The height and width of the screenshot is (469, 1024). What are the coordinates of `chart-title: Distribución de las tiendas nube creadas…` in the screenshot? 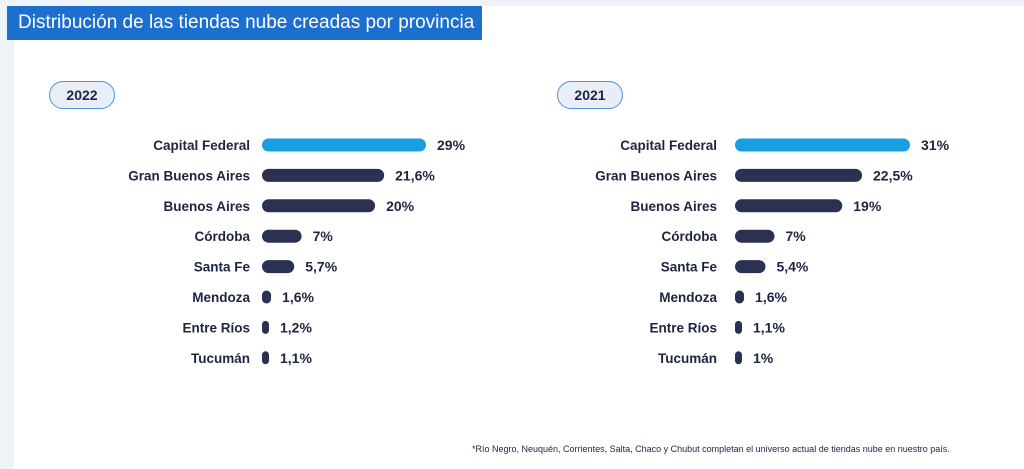 It's located at (244, 23).